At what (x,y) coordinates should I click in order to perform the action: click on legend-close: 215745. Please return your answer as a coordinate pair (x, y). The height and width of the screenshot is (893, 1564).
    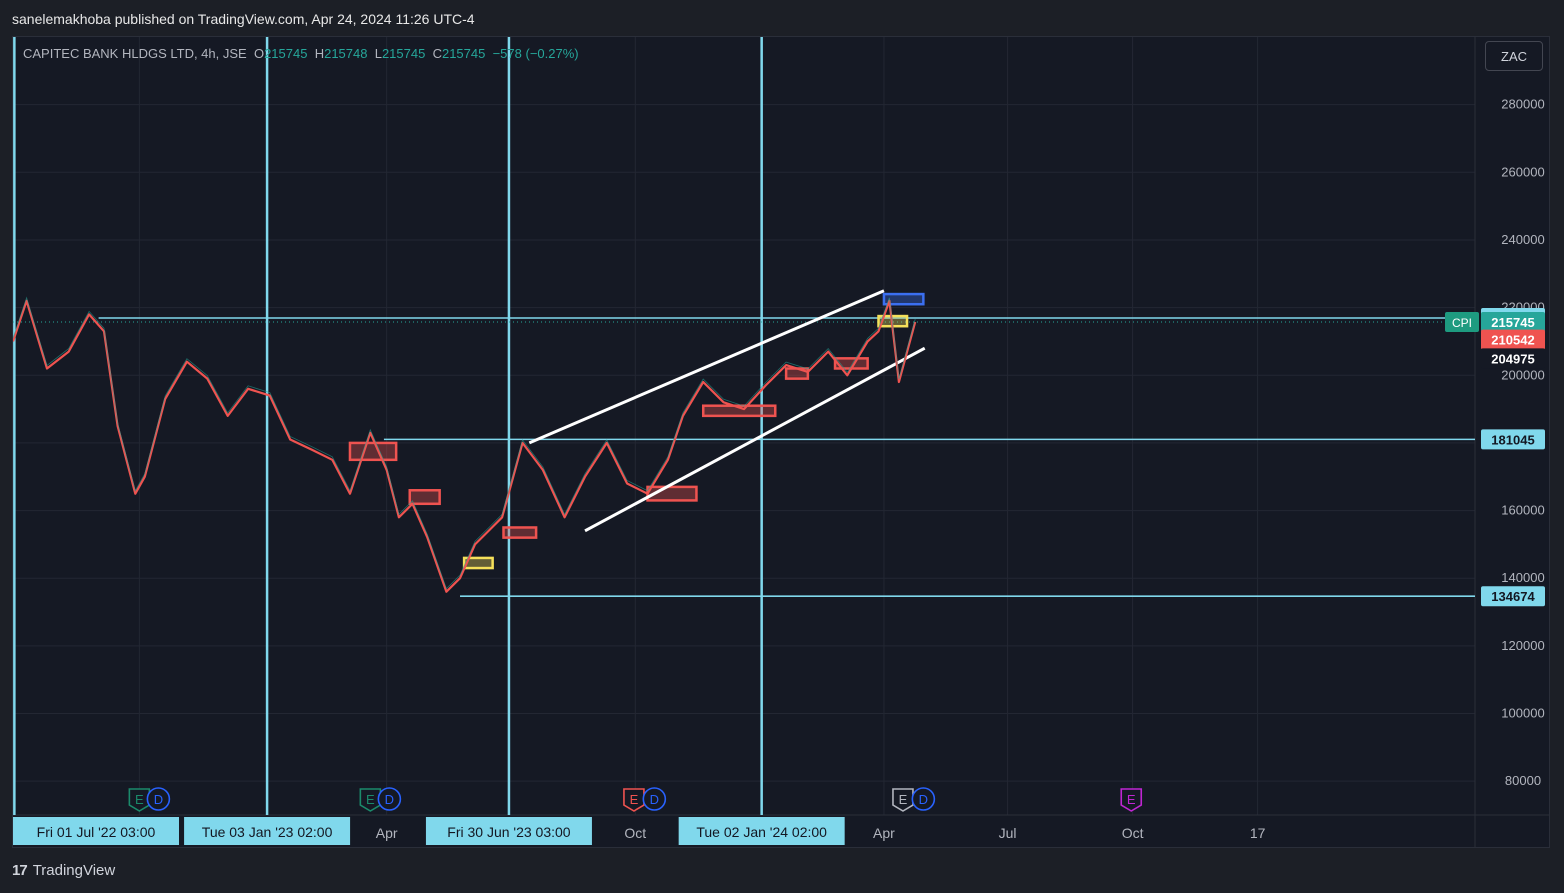
    Looking at the image, I should click on (463, 53).